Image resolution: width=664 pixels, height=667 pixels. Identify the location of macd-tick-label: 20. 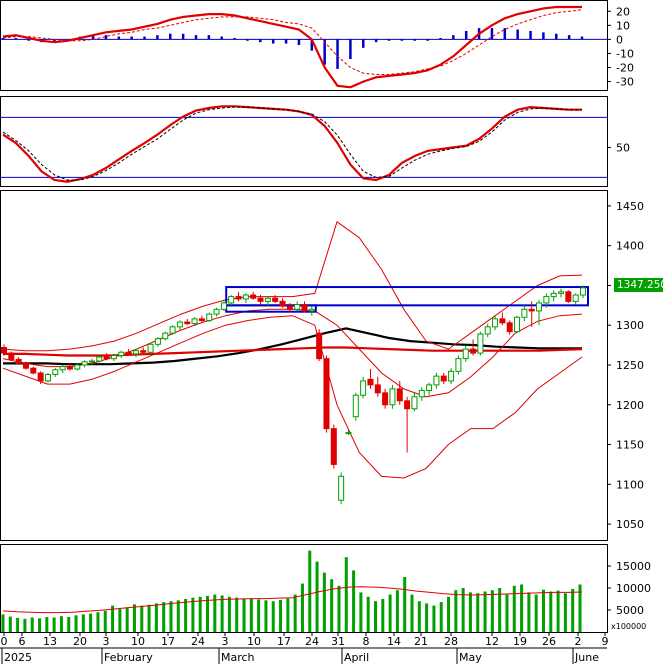
(623, 11).